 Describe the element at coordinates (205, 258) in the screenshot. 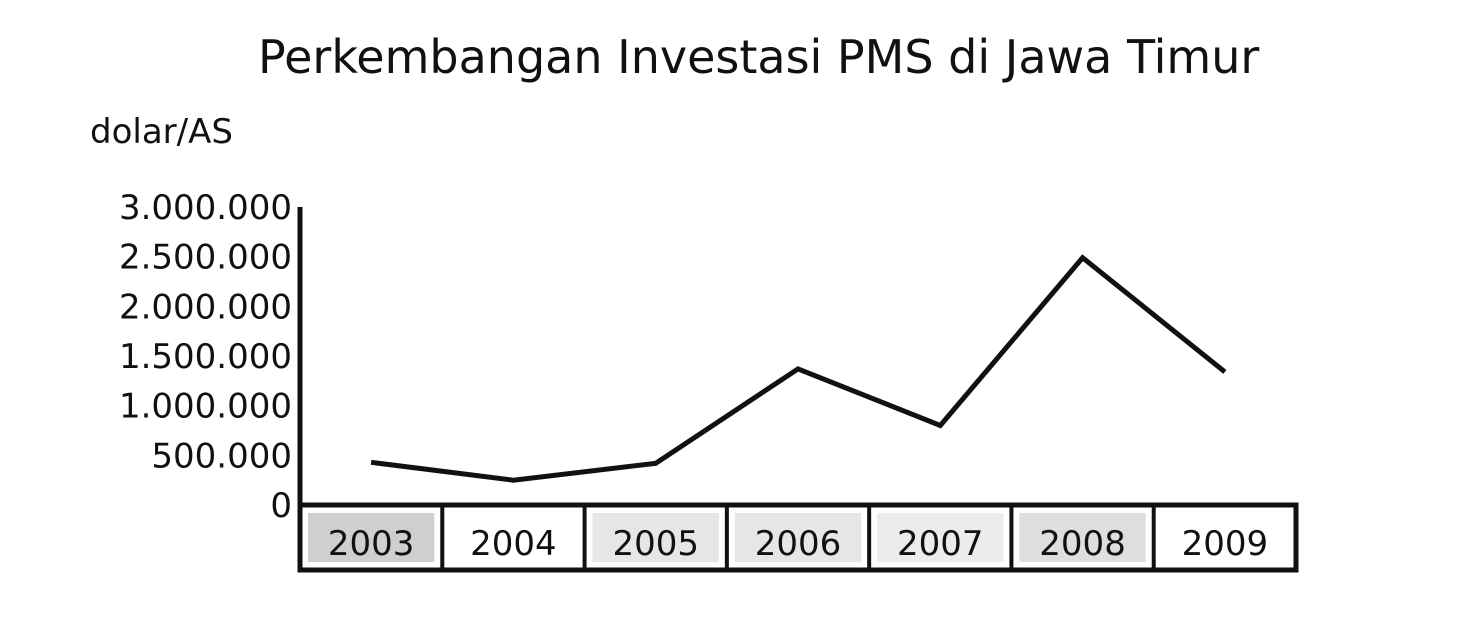

I see `y-tick-label: 2.500.000` at that location.